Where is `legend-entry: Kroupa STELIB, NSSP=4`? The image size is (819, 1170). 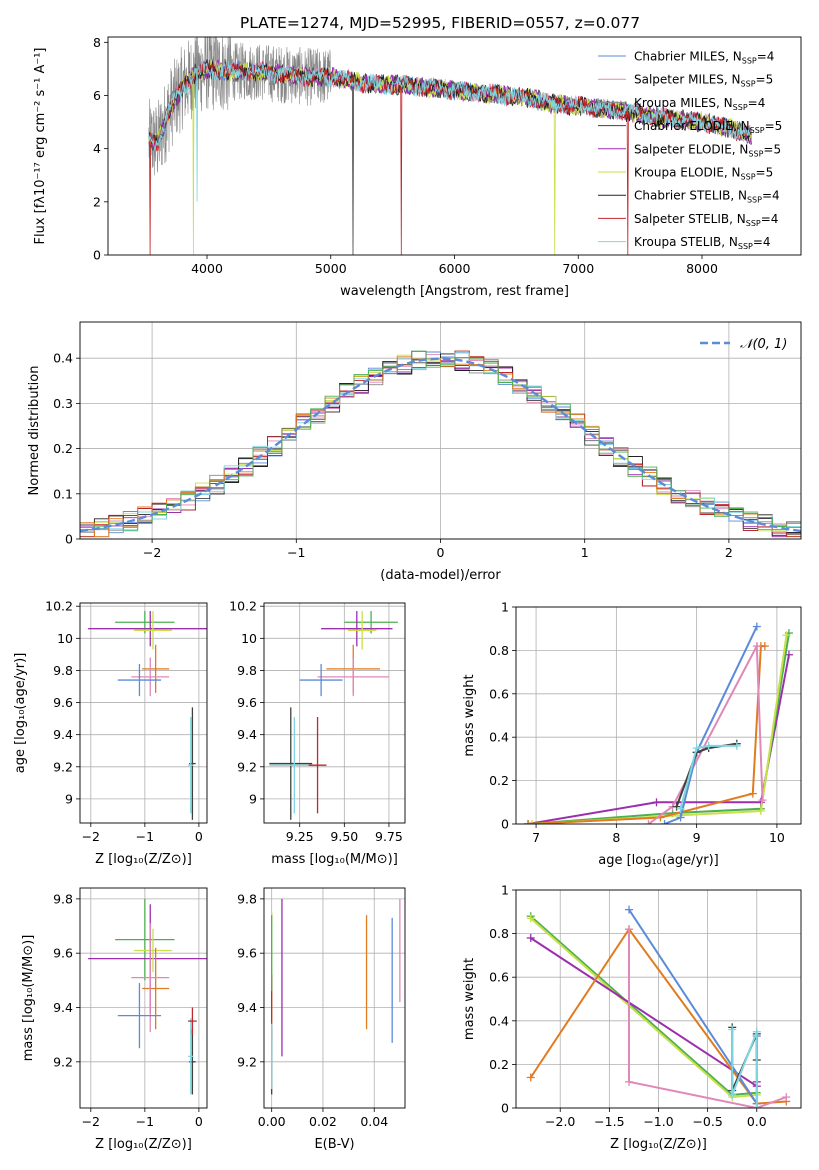
legend-entry: Kroupa STELIB, NSSP=4 is located at coordinates (702, 243).